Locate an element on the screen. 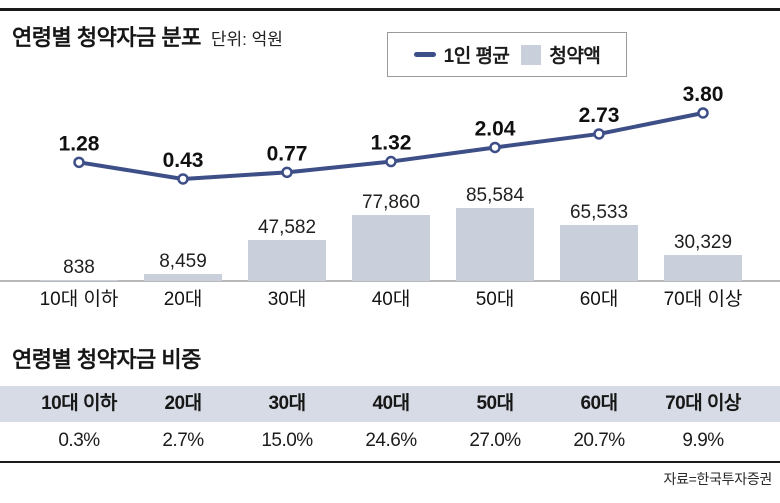  table-header-cell: 70대 이상 is located at coordinates (703, 403).